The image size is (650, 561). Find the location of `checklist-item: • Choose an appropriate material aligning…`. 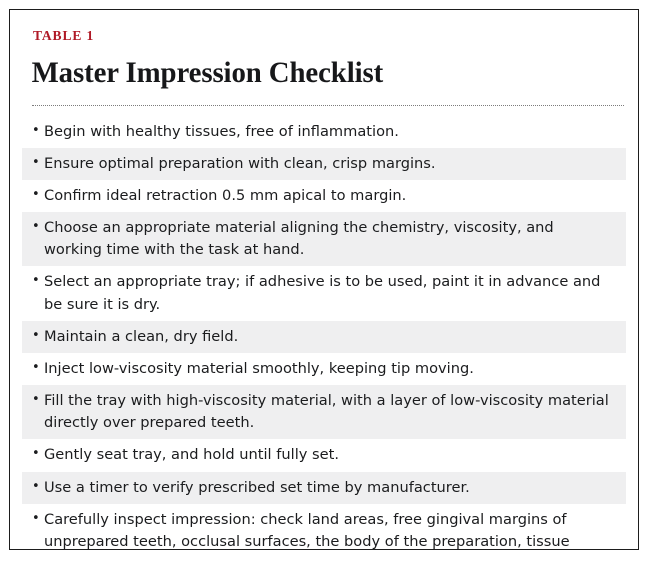

checklist-item: • Choose an appropriate material aligning… is located at coordinates (324, 239).